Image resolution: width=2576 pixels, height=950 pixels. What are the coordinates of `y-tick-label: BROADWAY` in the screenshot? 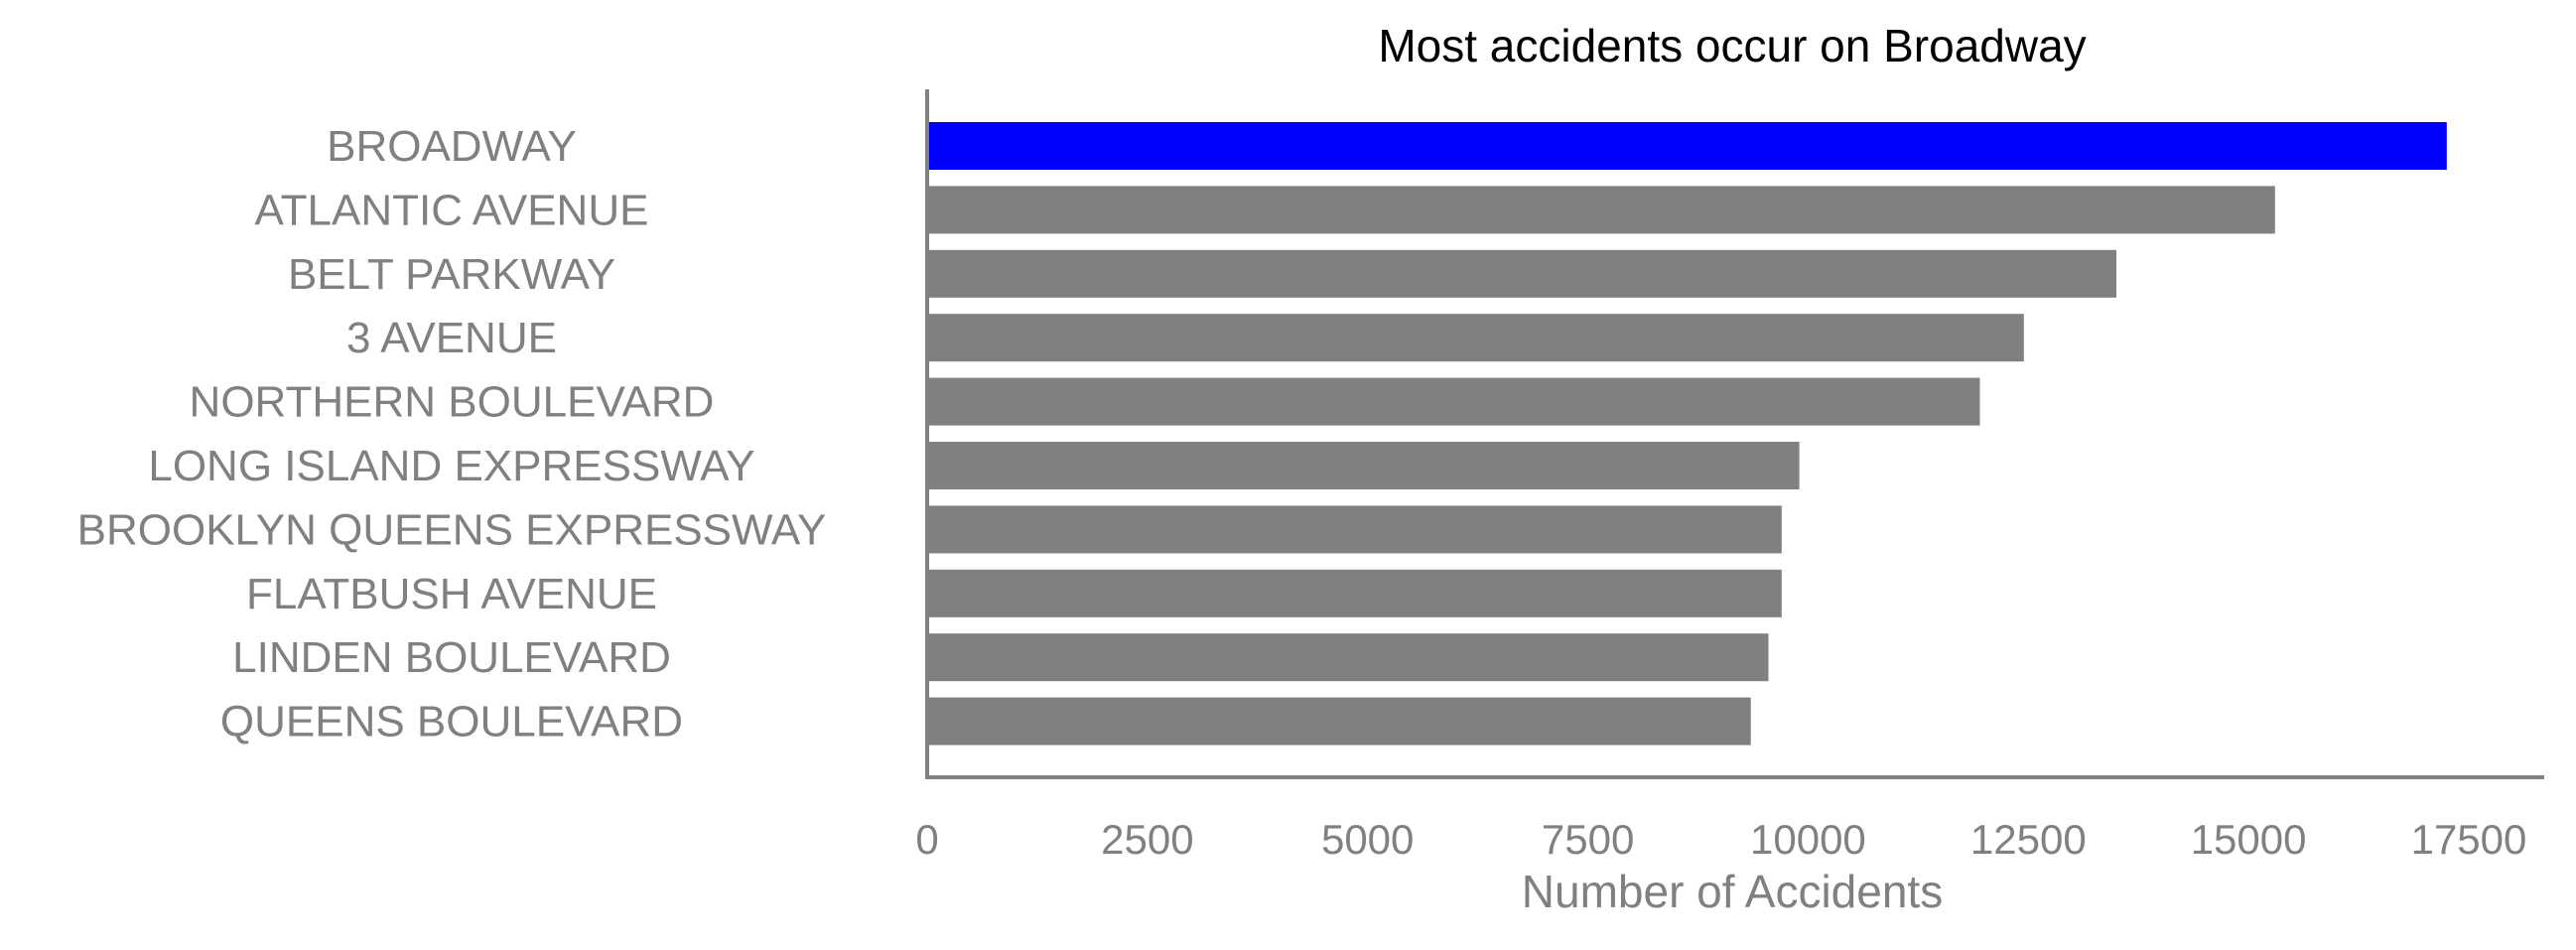 It's located at (452, 146).